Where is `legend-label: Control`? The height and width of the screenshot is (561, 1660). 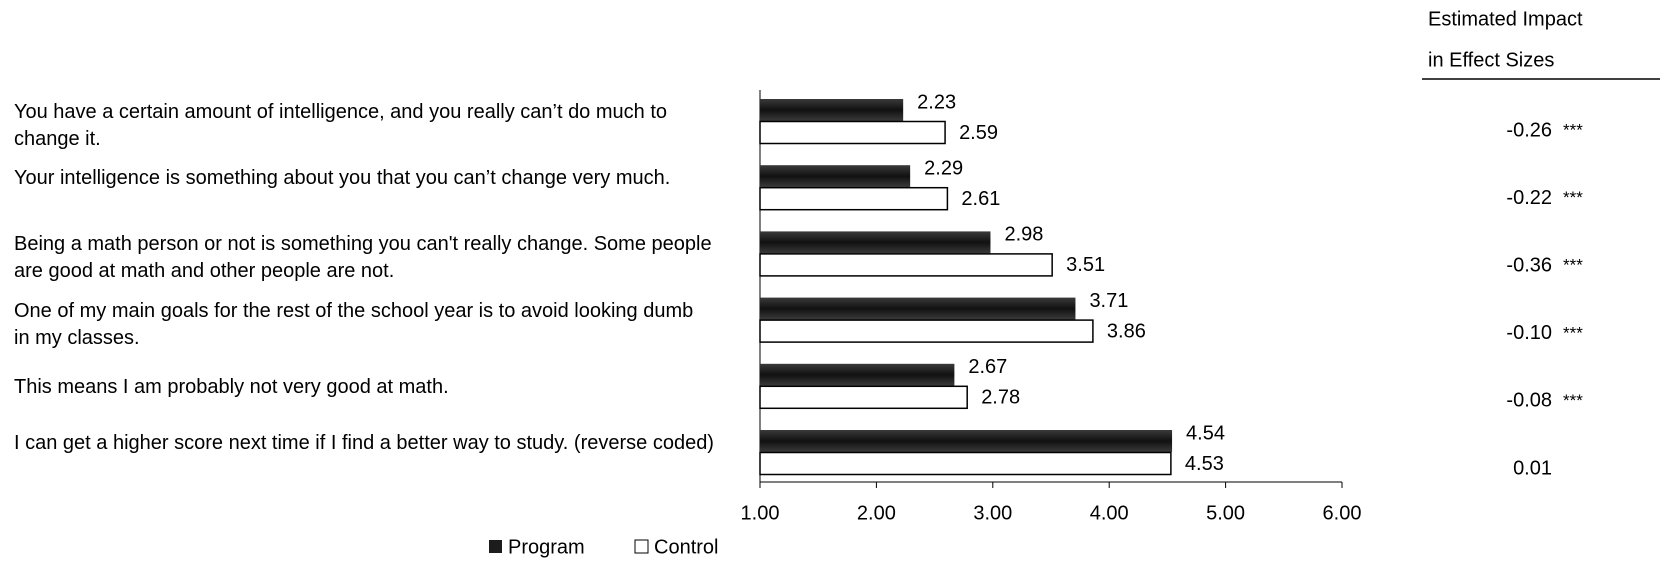 legend-label: Control is located at coordinates (686, 547).